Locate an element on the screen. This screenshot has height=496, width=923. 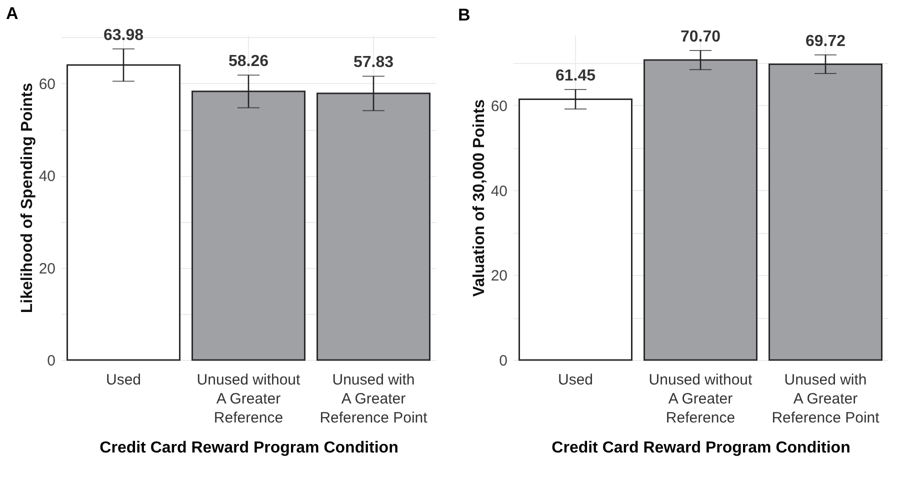
y-axis-title: Likelihood of Spending Points is located at coordinates (27, 198).